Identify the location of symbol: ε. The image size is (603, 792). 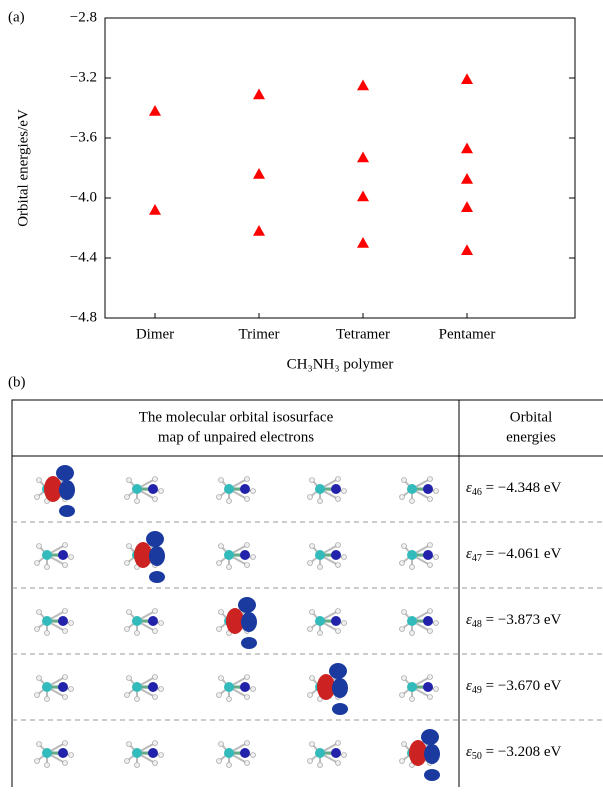
(469, 488).